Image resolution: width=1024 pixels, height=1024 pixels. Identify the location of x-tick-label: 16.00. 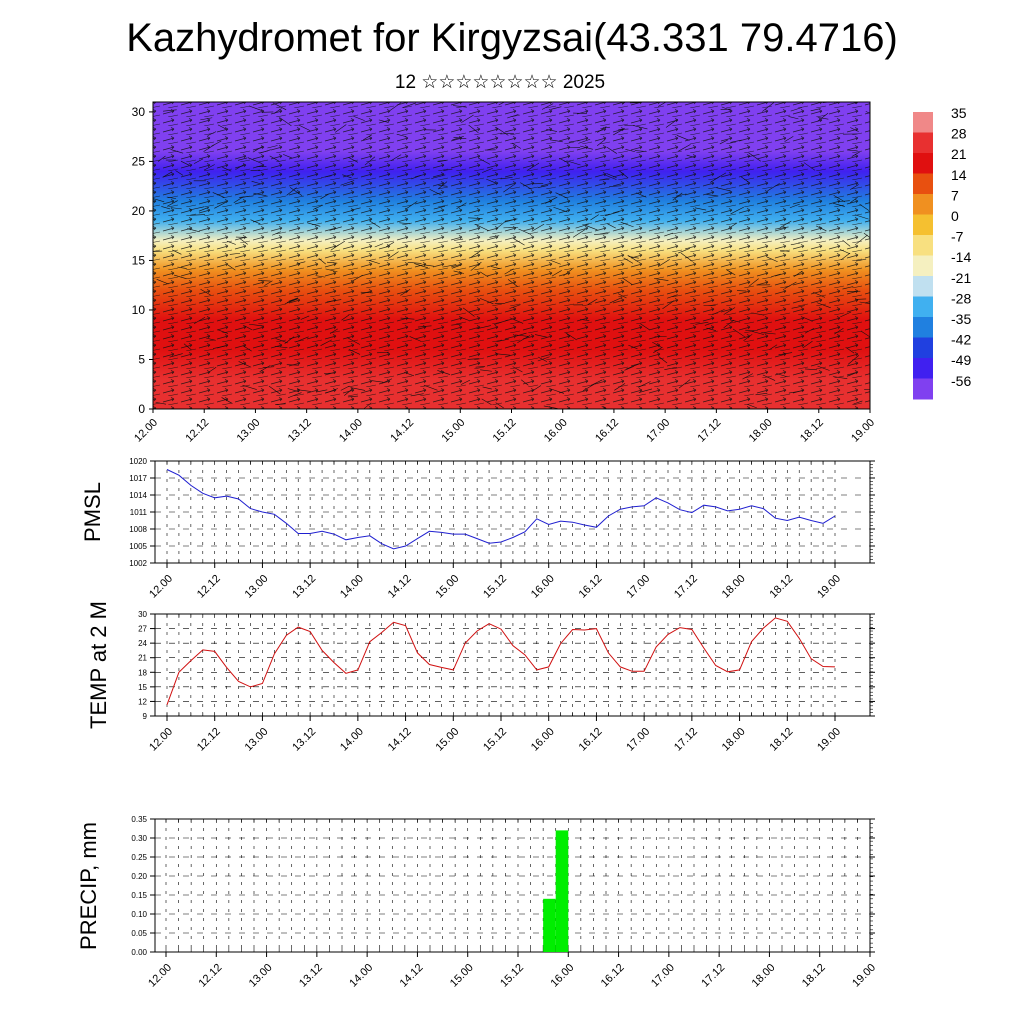
(543, 587).